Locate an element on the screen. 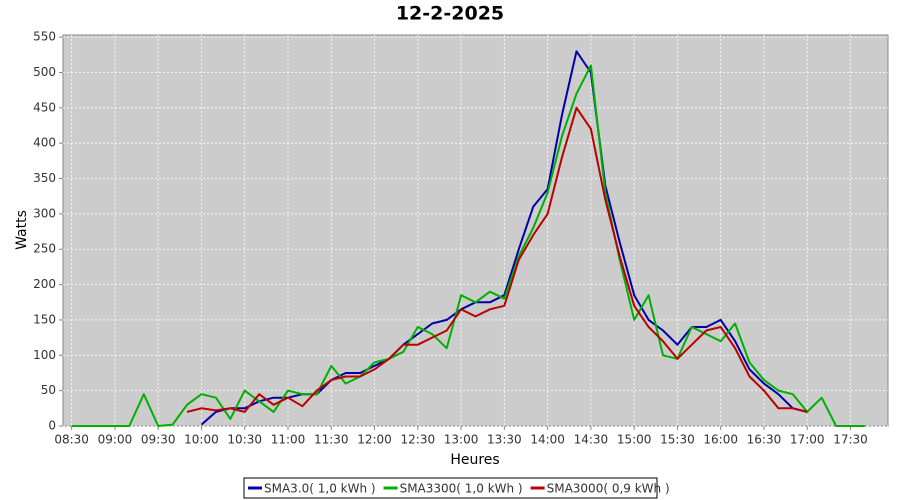  y-tick-label: 200 is located at coordinates (44, 284).